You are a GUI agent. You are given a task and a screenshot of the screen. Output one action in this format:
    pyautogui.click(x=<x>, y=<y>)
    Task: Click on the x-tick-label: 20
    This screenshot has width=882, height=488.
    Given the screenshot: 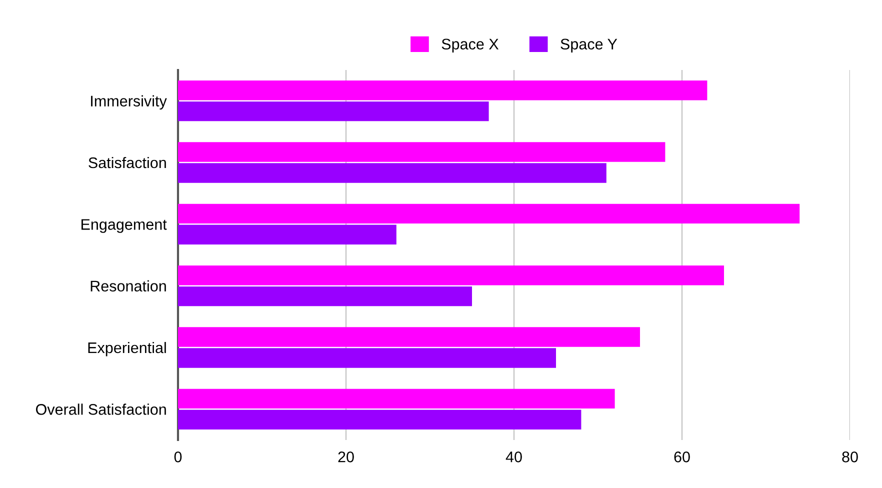 What is the action you would take?
    pyautogui.click(x=346, y=457)
    